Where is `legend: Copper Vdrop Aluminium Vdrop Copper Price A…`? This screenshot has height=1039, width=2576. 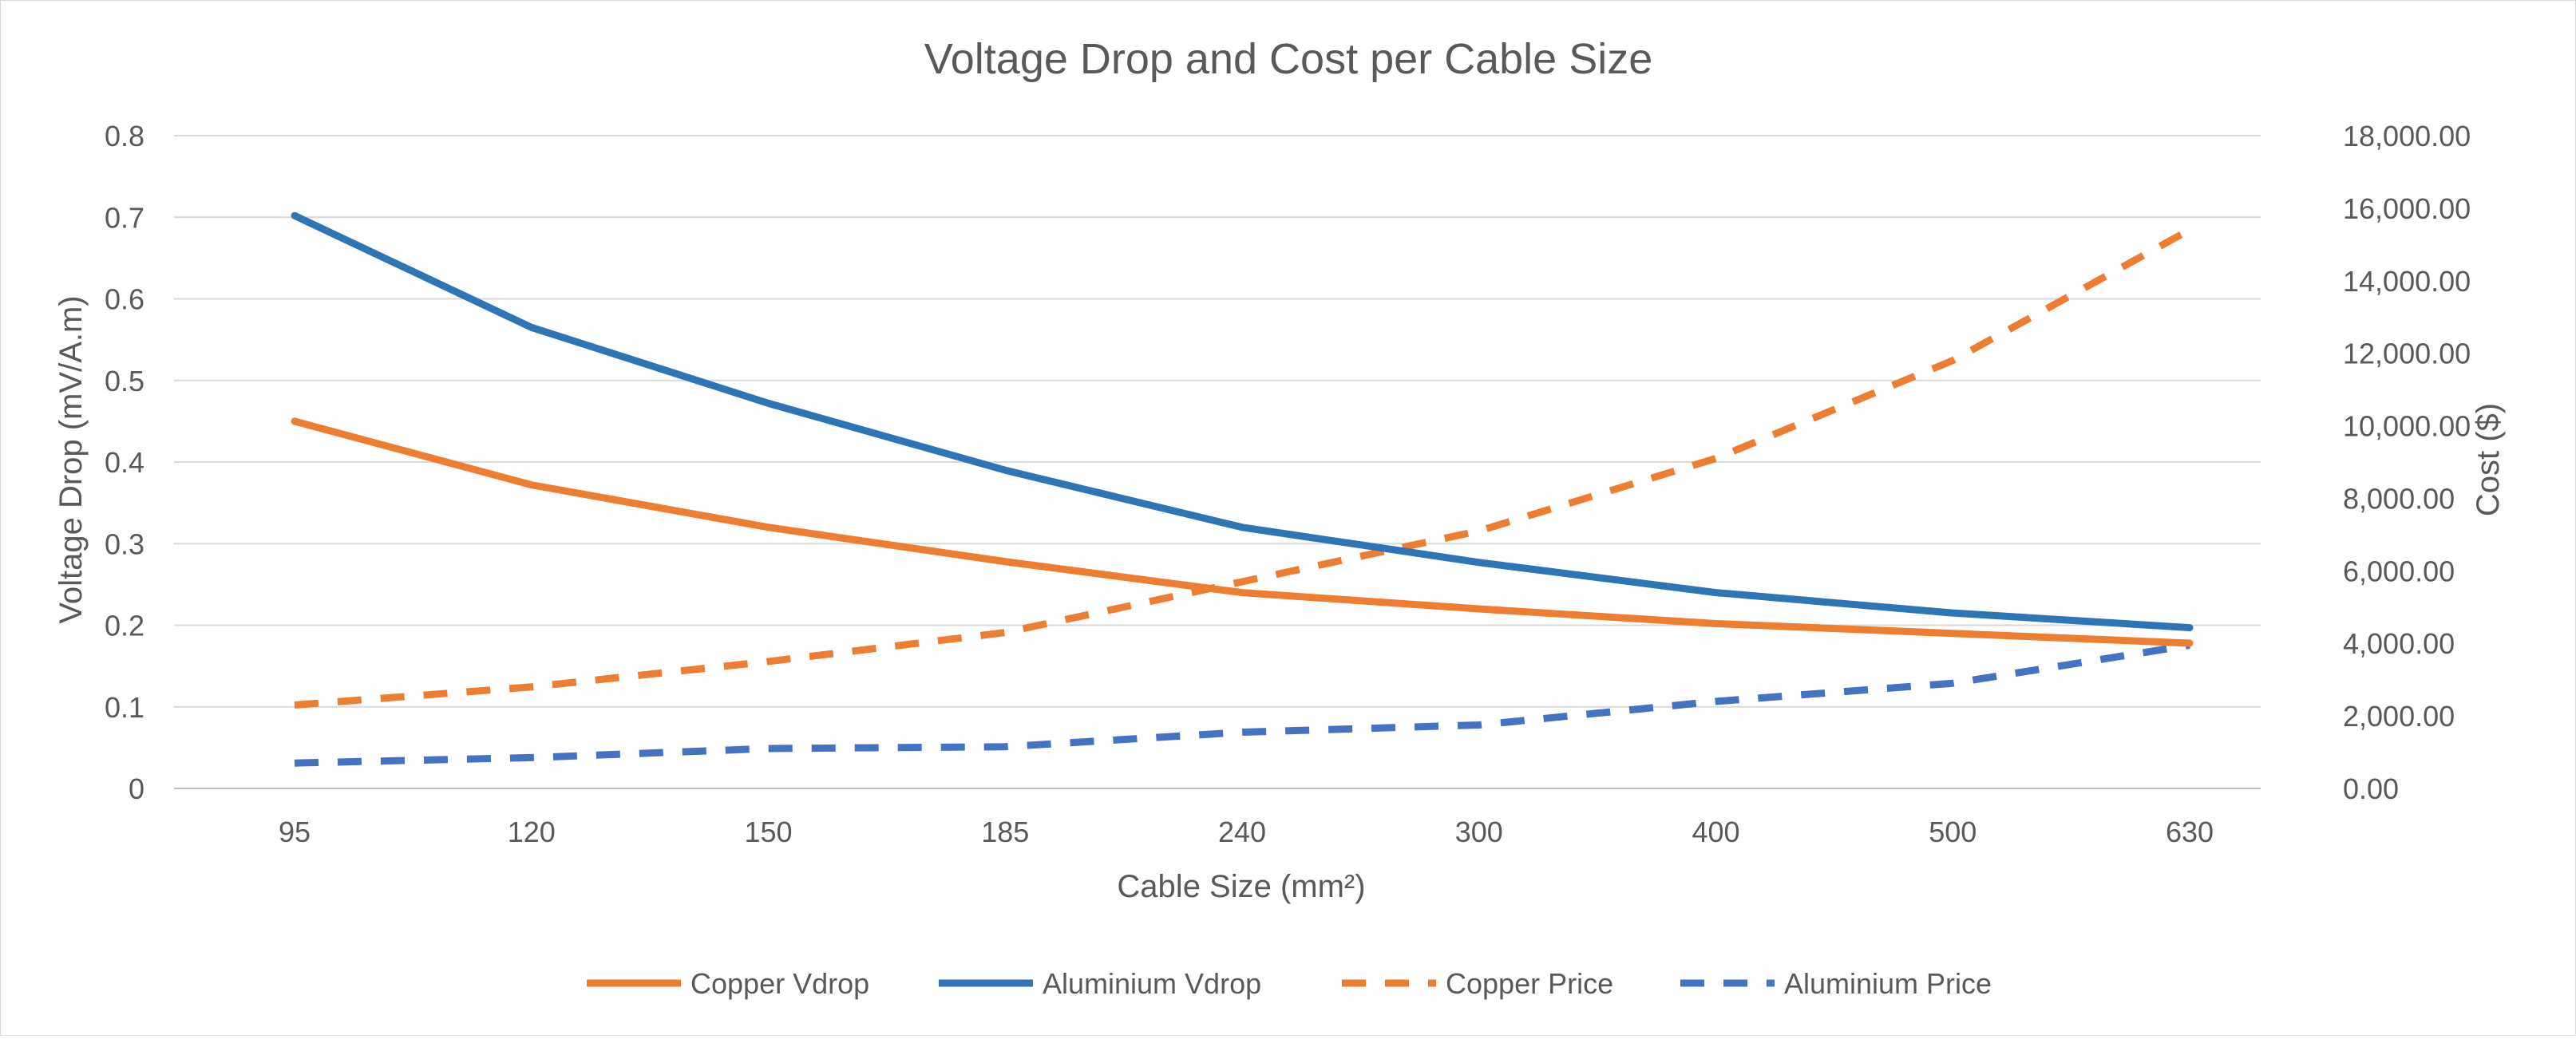
legend: Copper Vdrop Aluminium Vdrop Copper Price A… is located at coordinates (1289, 984).